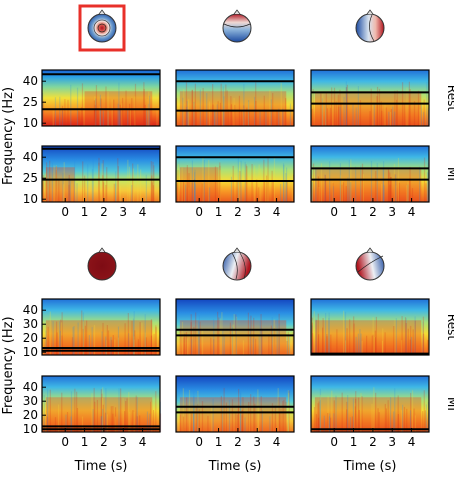  What do you see at coordinates (370, 404) in the screenshot?
I see `spectrogram-field` at bounding box center [370, 404].